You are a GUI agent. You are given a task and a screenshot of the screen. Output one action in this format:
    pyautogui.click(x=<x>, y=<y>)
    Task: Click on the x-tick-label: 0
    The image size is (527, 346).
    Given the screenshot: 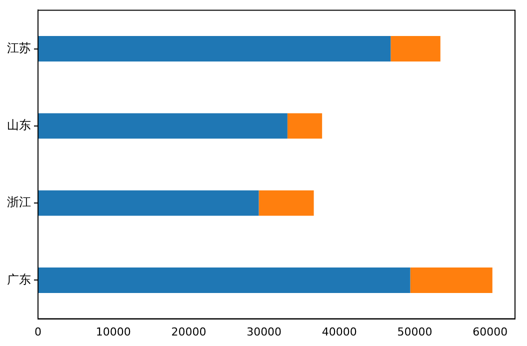 What is the action you would take?
    pyautogui.click(x=38, y=331)
    